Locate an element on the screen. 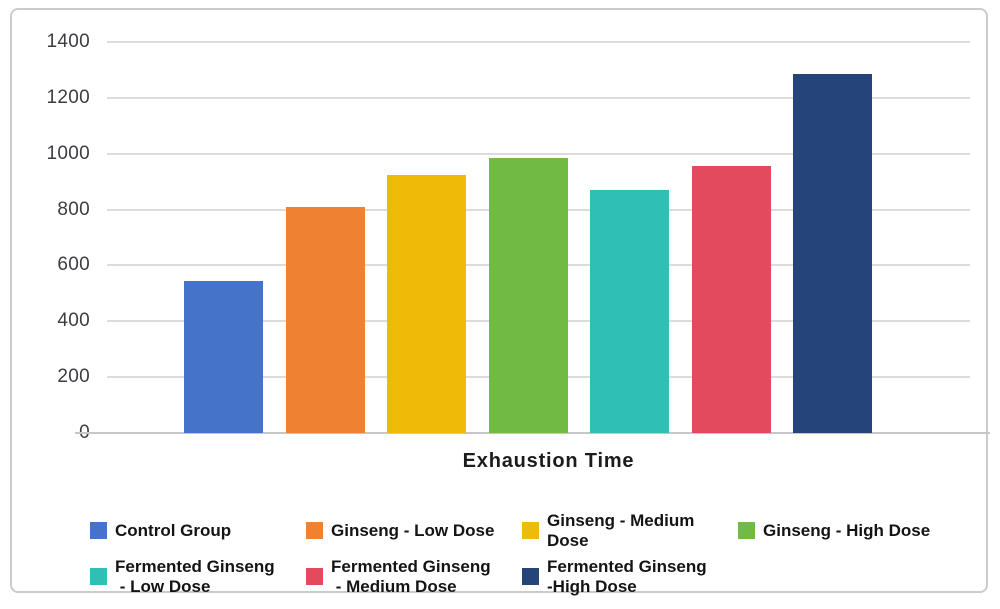 The image size is (1000, 609). legend-label: Ginseng - Low Dose is located at coordinates (413, 530).